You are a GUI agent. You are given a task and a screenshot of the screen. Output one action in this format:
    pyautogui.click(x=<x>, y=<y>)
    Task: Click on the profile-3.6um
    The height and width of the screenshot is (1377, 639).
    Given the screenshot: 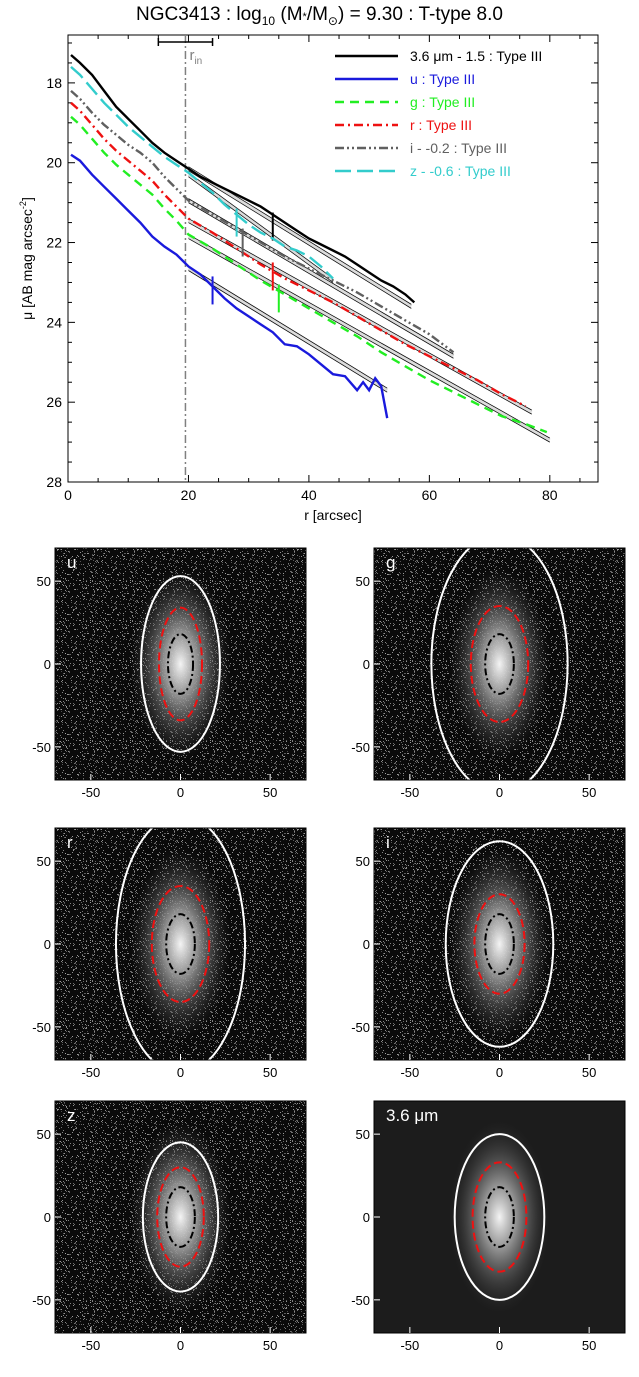 What is the action you would take?
    pyautogui.click(x=243, y=179)
    